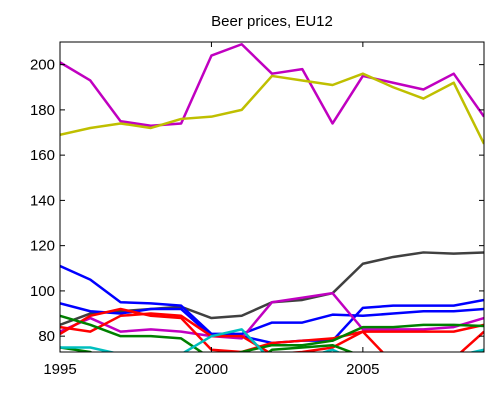 The image size is (485, 412). I want to click on y-tick-label: 140, so click(42, 200).